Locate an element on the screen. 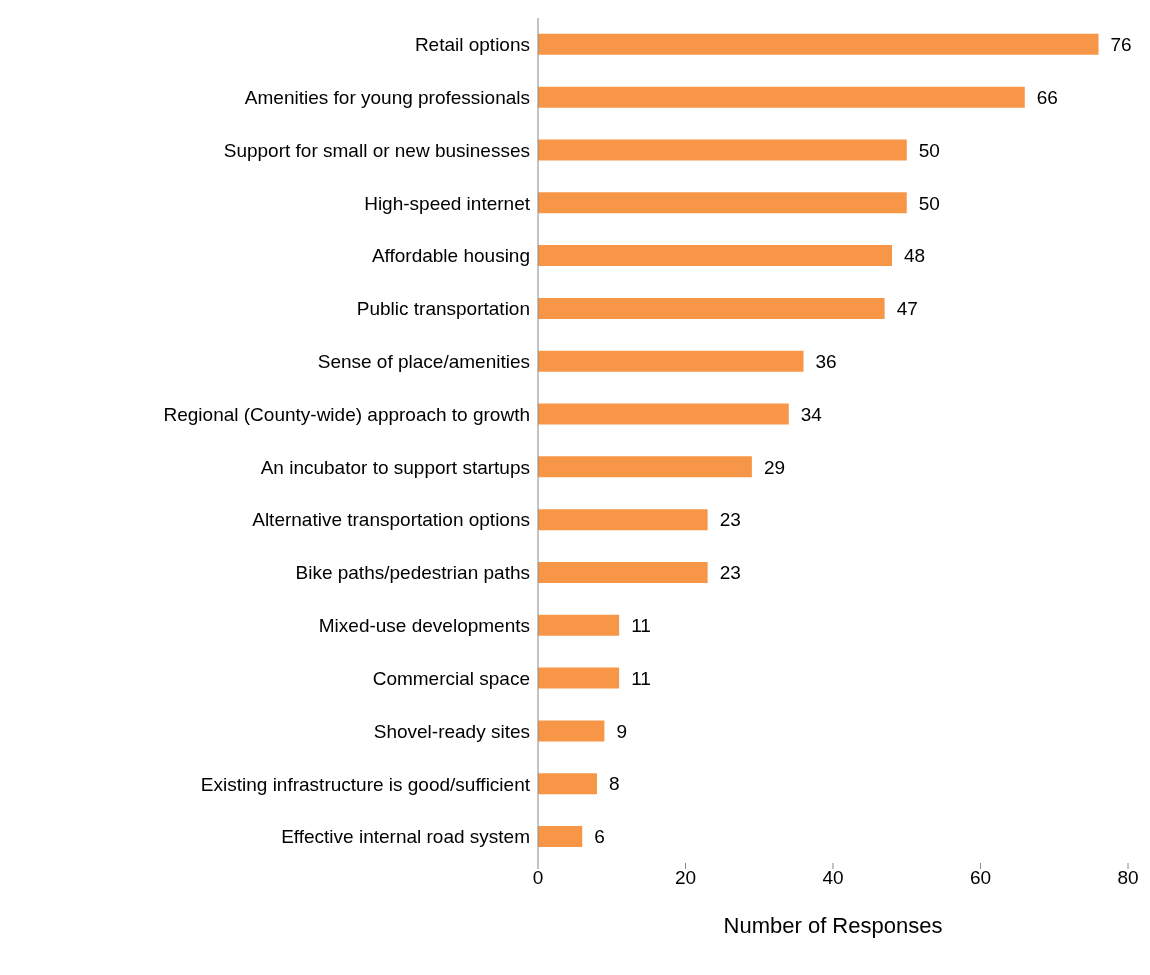 This screenshot has height=975, width=1150. x-tick-label: 20 is located at coordinates (685, 878).